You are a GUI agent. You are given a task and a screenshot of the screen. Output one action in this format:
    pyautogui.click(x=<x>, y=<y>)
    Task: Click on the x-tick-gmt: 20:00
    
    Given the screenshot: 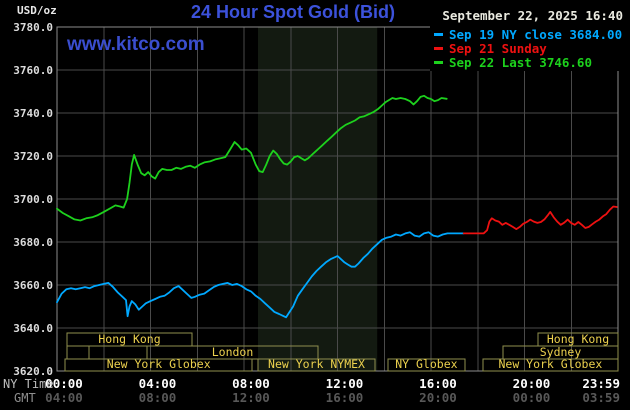 What is the action you would take?
    pyautogui.click(x=438, y=397)
    